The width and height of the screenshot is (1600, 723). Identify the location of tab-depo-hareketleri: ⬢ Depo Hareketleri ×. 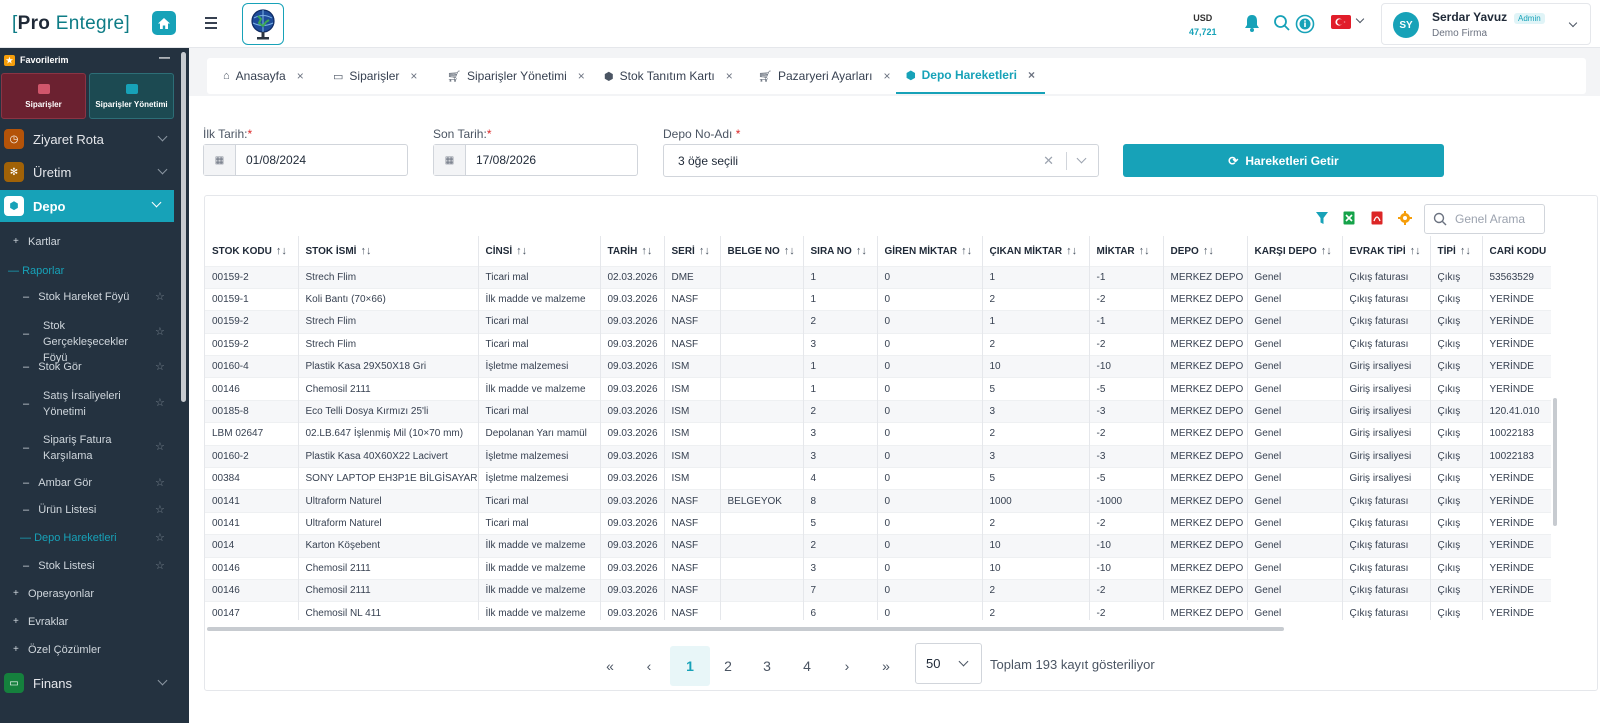
(970, 76).